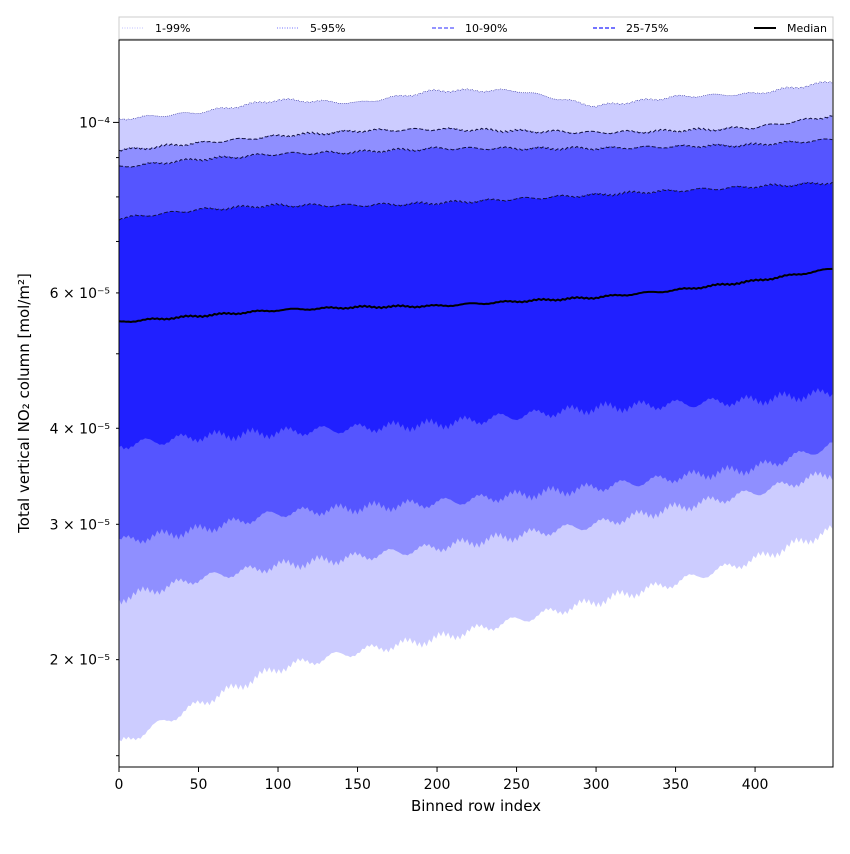 The image size is (850, 854). I want to click on legend-label: Median, so click(807, 28).